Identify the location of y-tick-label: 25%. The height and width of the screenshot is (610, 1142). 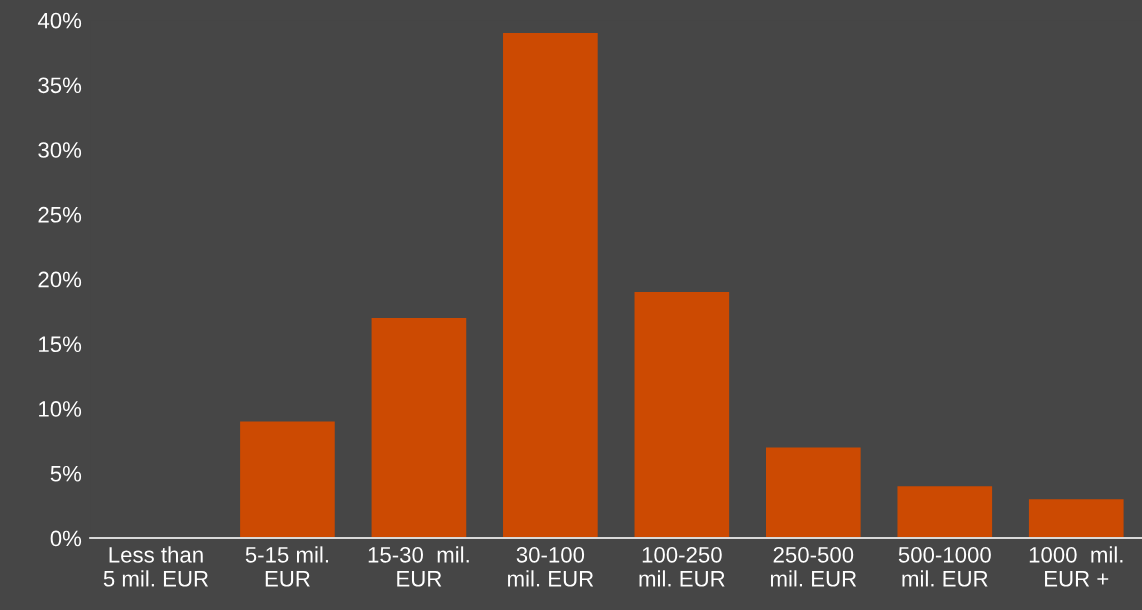
(60, 214).